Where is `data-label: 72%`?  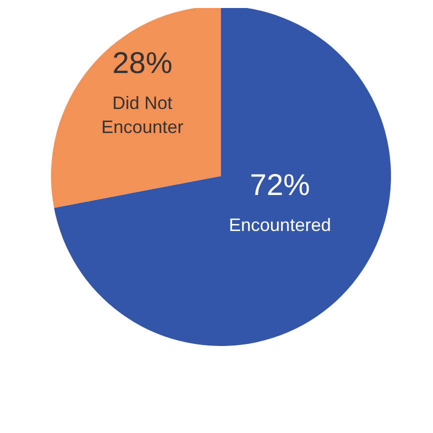
data-label: 72% is located at coordinates (280, 185).